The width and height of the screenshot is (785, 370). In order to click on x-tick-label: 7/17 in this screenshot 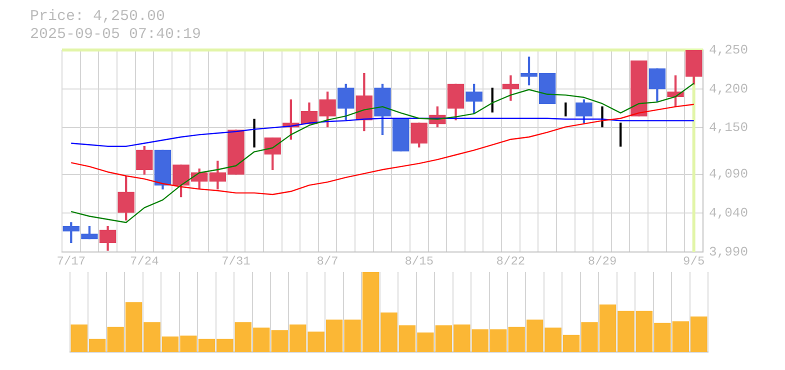, I will do `click(71, 261)`.